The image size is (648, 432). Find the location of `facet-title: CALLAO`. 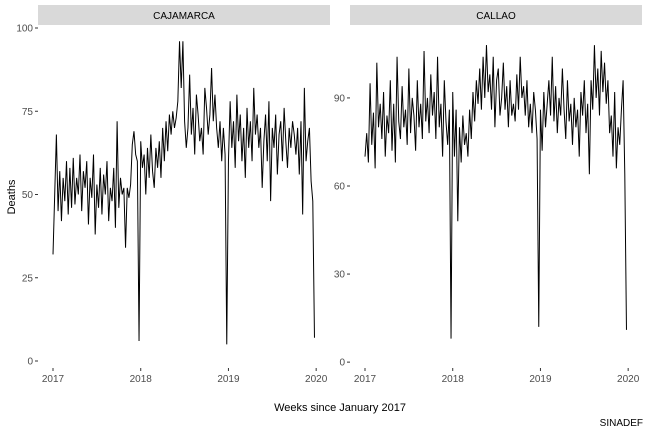

facet-title: CALLAO is located at coordinates (496, 16).